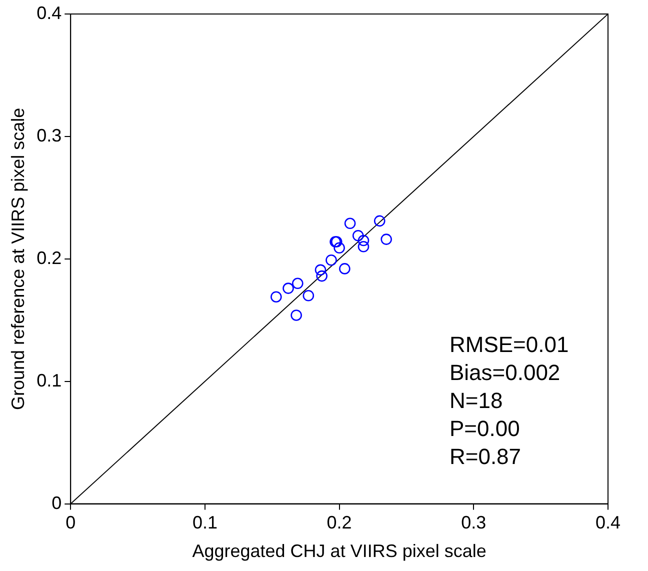 This screenshot has height=571, width=648. Describe the element at coordinates (49, 258) in the screenshot. I see `y-tick-label: 0.2` at that location.